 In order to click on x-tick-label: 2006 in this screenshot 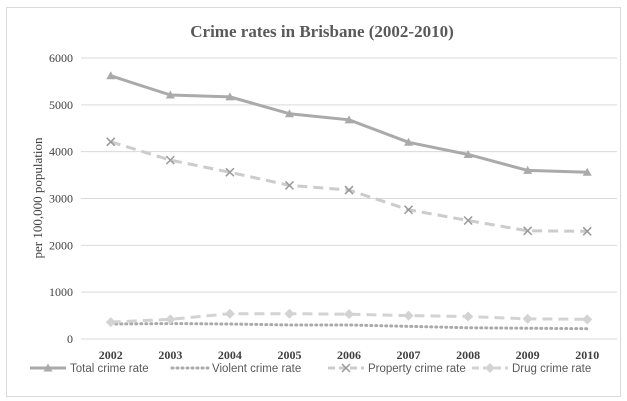, I will do `click(349, 355)`.